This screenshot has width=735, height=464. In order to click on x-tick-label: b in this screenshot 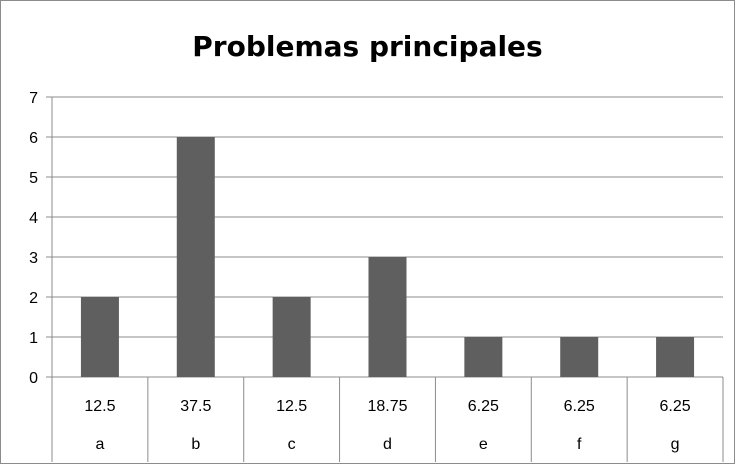, I will do `click(195, 444)`.